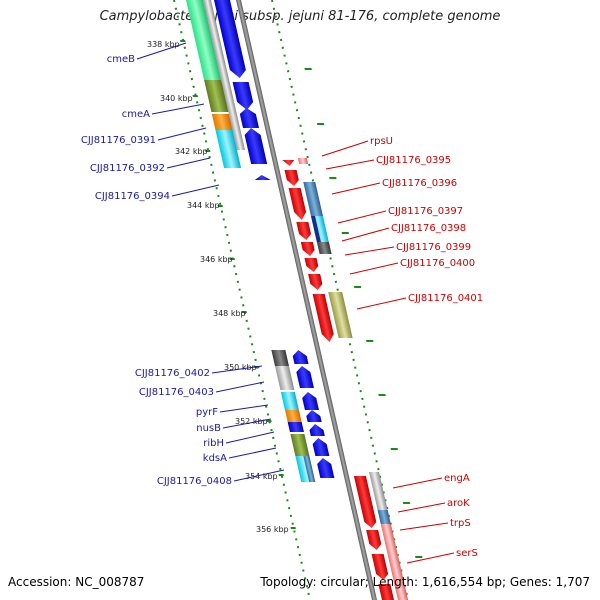  I want to click on cog-block-ribH, so click(295, 427).